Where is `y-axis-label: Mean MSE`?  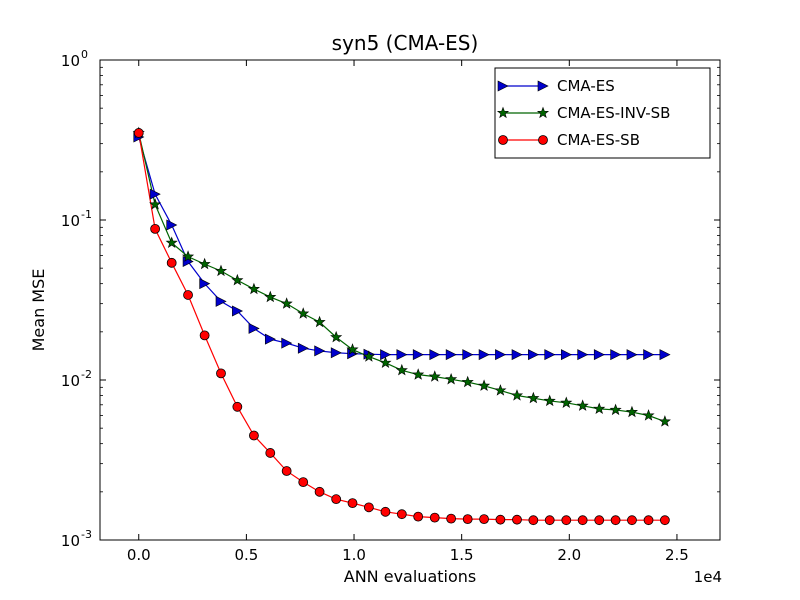 y-axis-label: Mean MSE is located at coordinates (38, 310).